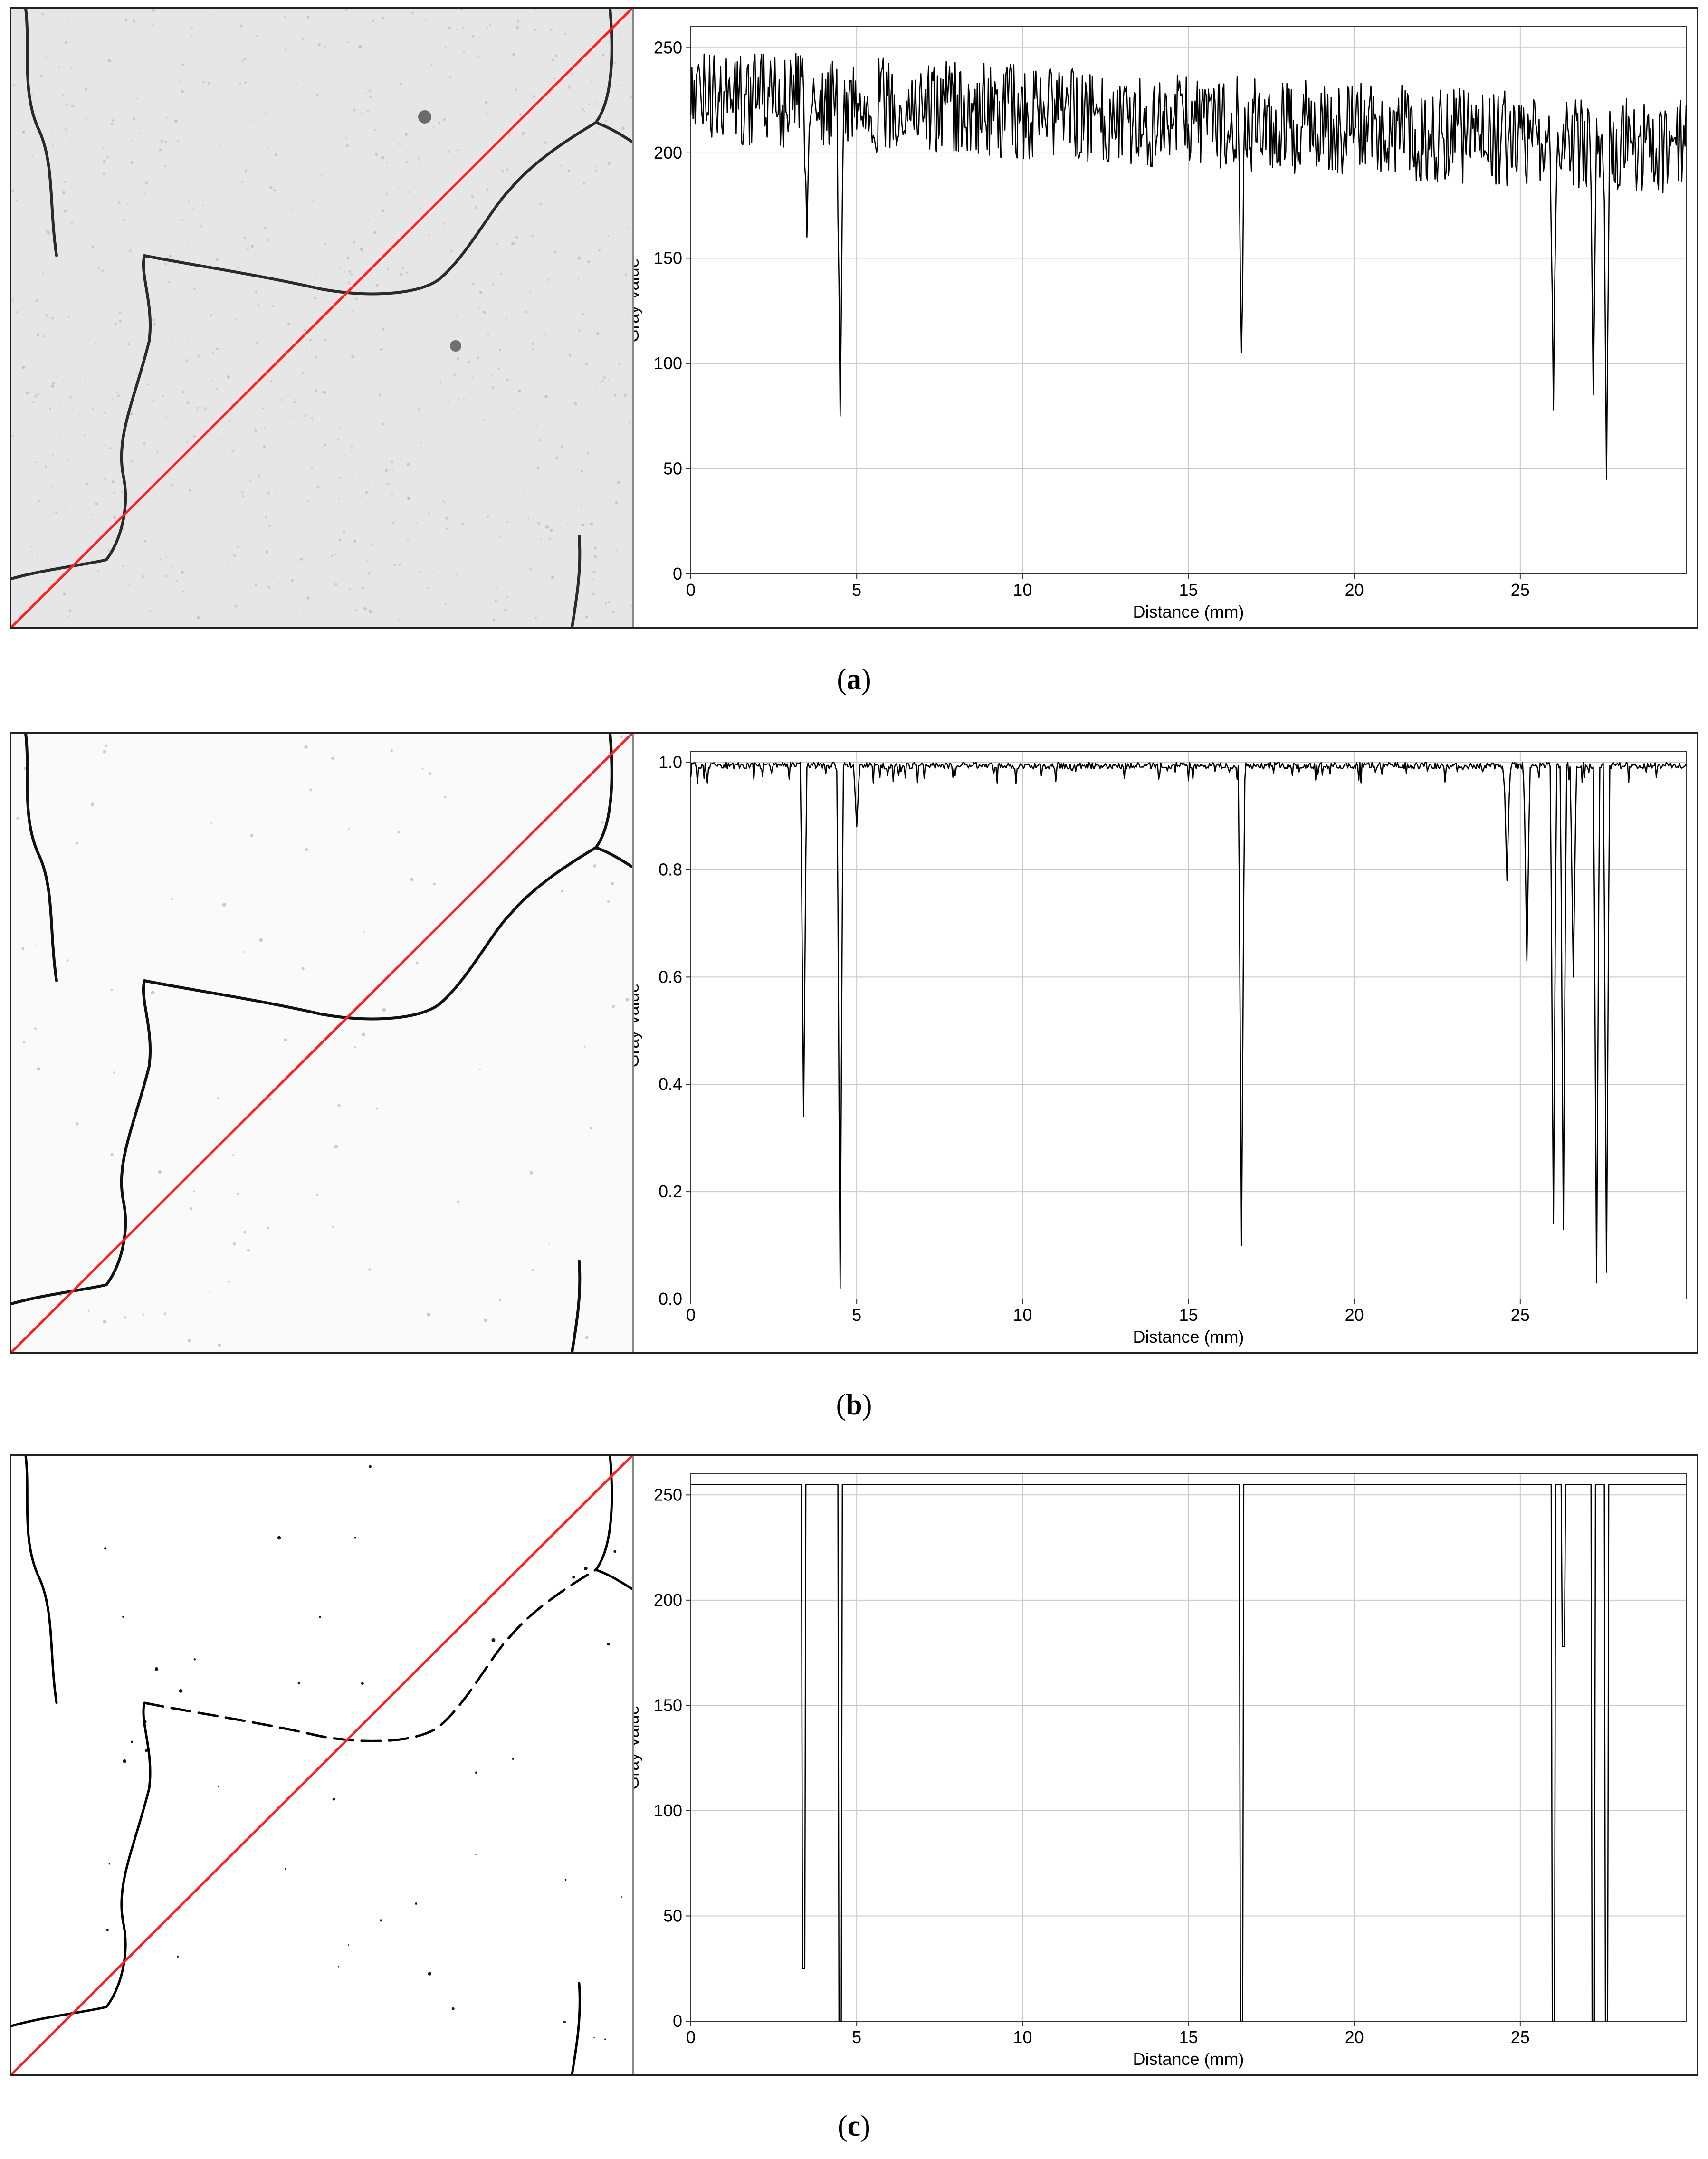  Describe the element at coordinates (668, 363) in the screenshot. I see `y-tick-label: 100` at that location.